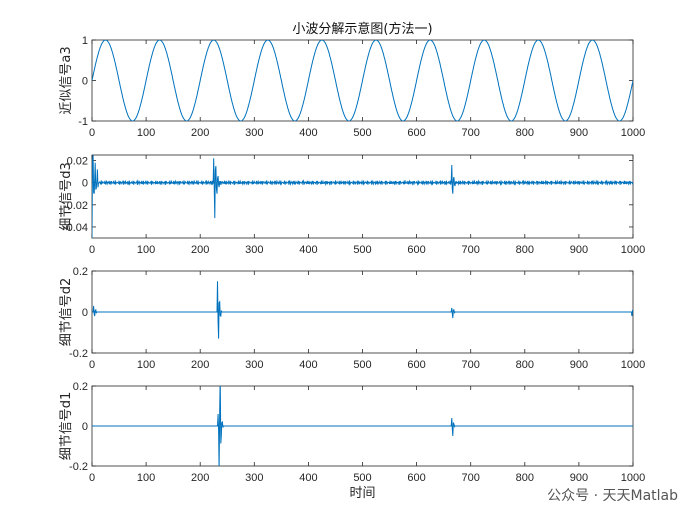 This screenshot has height=525, width=700. Describe the element at coordinates (77, 162) in the screenshot. I see `y-tick-label: 0.02` at that location.